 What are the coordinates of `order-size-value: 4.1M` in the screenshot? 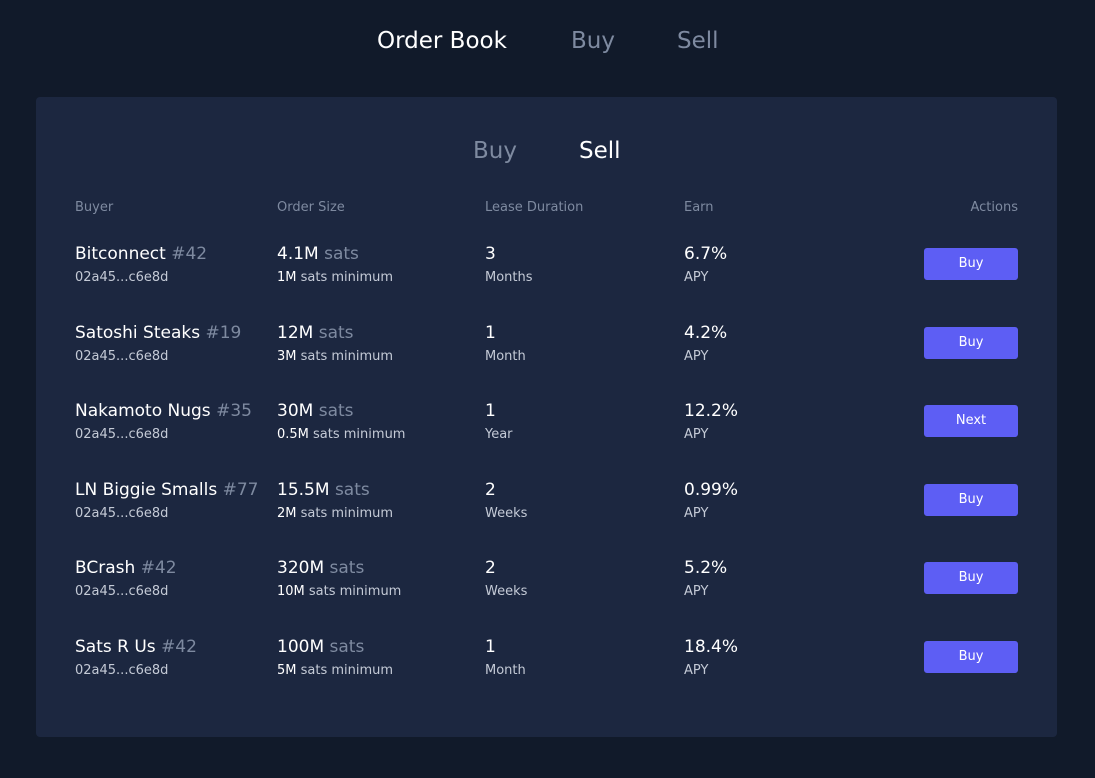 It's located at (298, 254).